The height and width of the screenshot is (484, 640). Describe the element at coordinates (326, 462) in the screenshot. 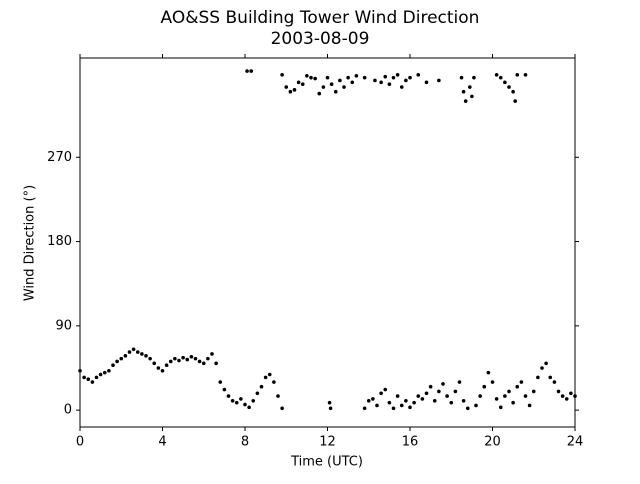

I see `x-axis-label: Time (UTC)` at that location.